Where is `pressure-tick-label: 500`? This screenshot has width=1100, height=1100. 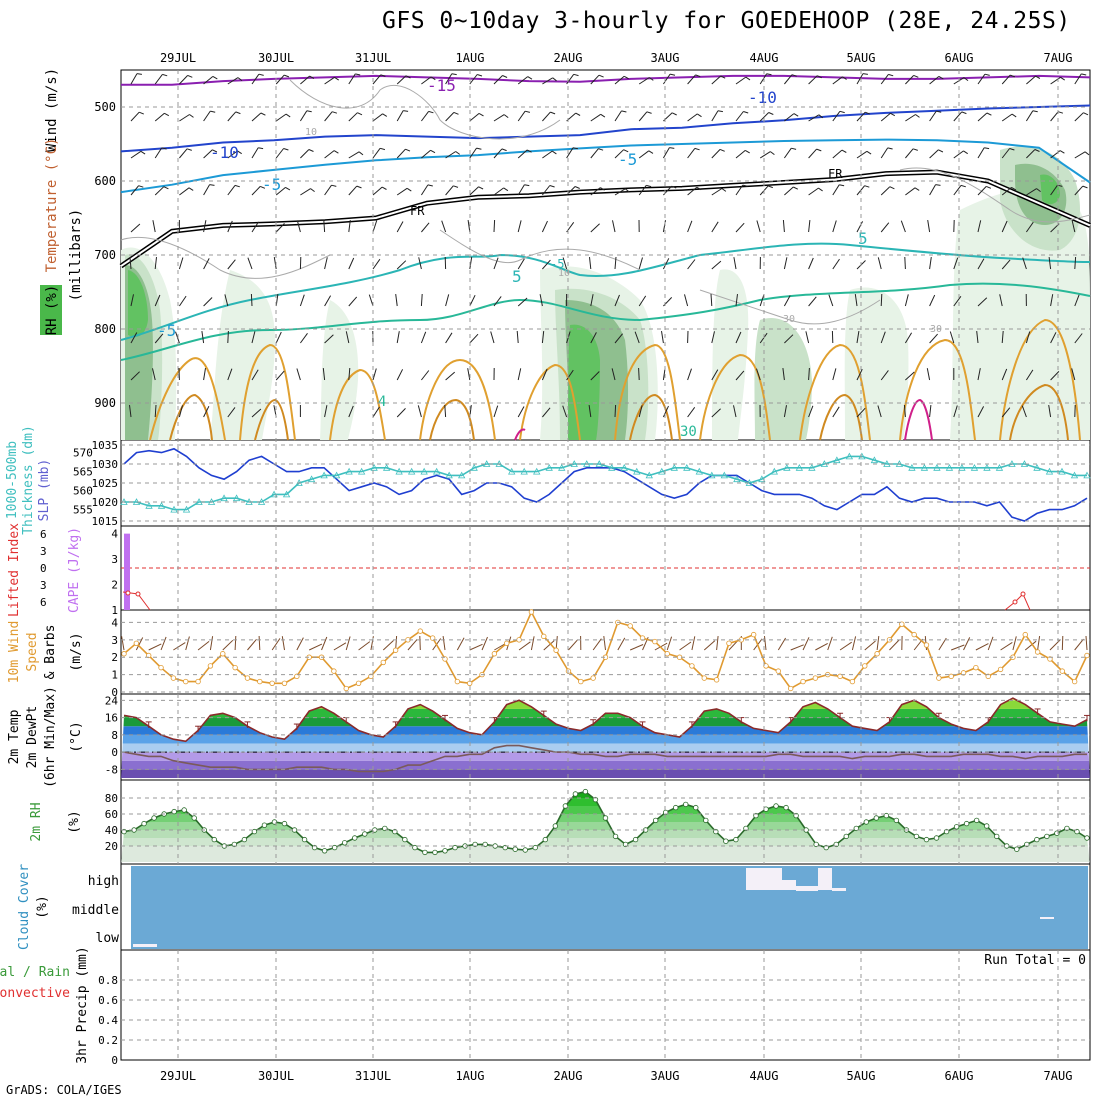 pressure-tick-label: 500 is located at coordinates (105, 107).